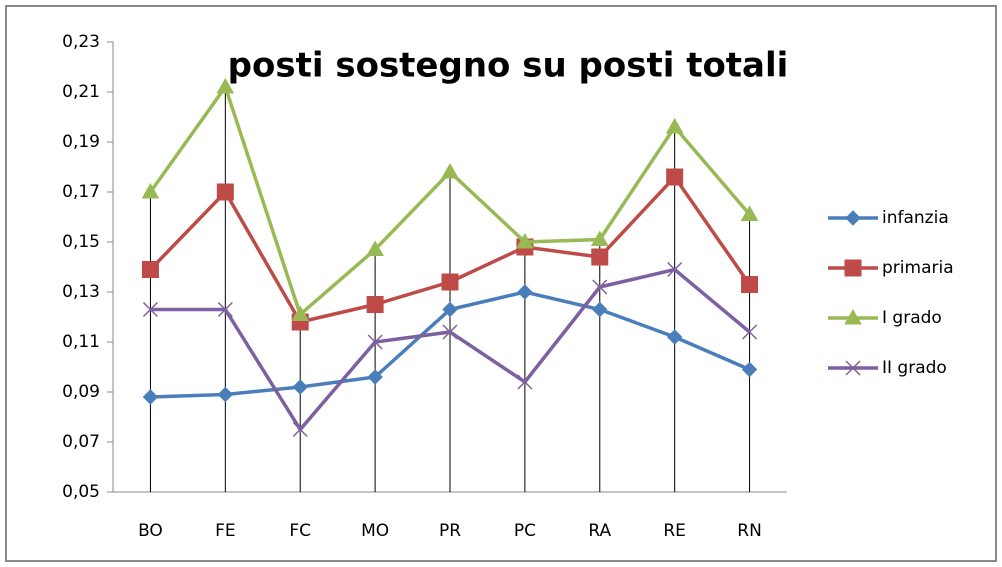 This screenshot has height=567, width=1002. I want to click on x-tick-label: PR, so click(450, 531).